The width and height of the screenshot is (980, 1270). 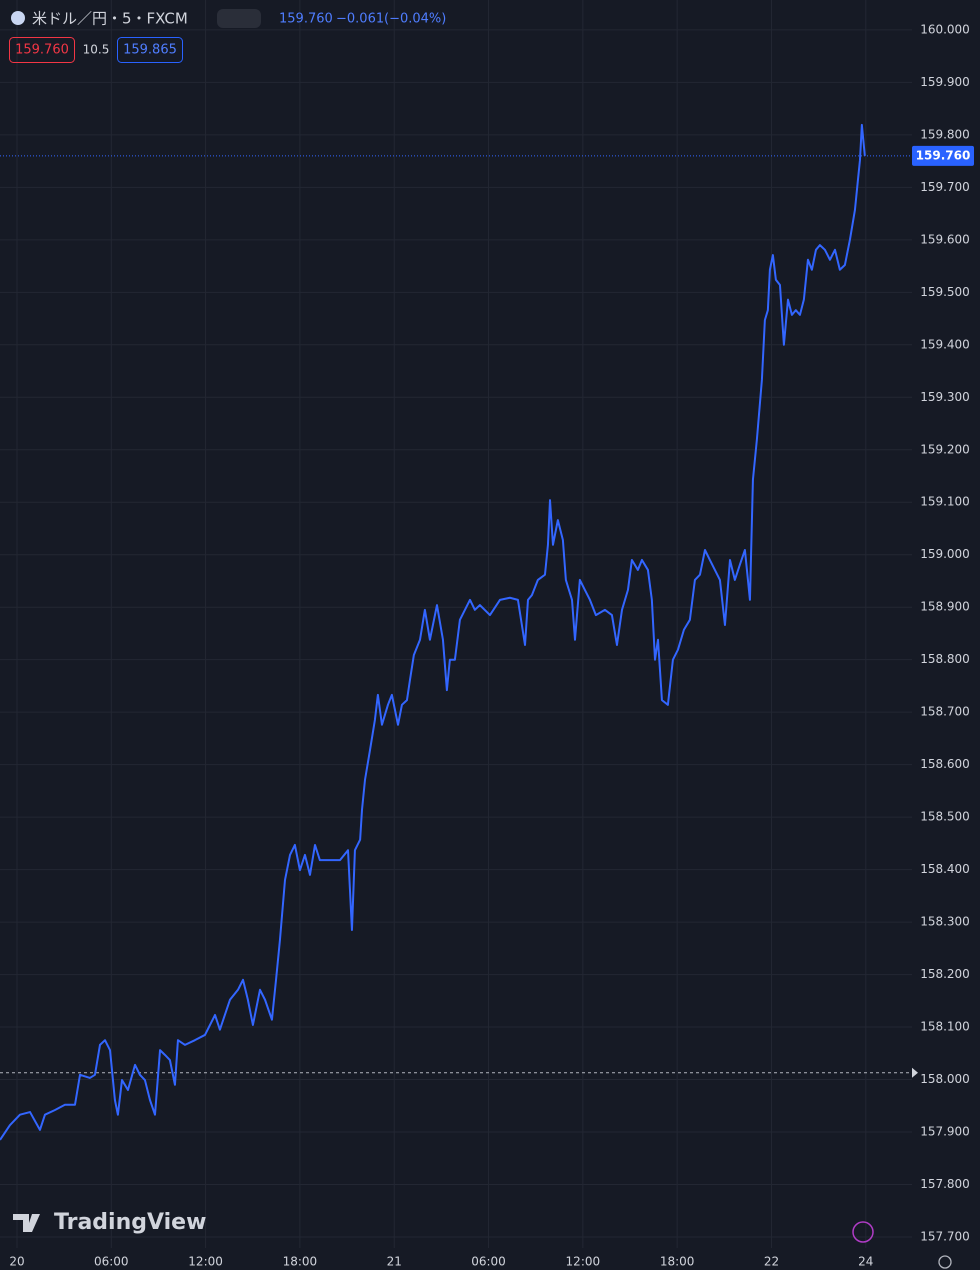 What do you see at coordinates (945, 712) in the screenshot?
I see `y-tick-label: 158.700` at bounding box center [945, 712].